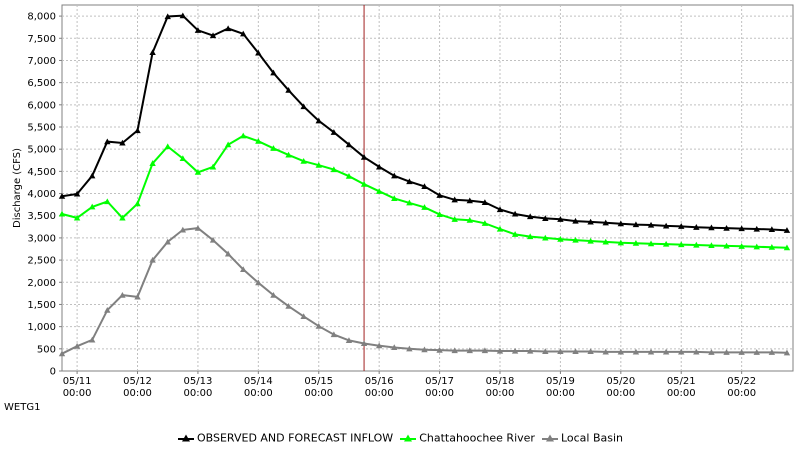 This screenshot has height=454, width=800. What do you see at coordinates (77, 381) in the screenshot?
I see `x-tick-label-date: 05/11` at bounding box center [77, 381].